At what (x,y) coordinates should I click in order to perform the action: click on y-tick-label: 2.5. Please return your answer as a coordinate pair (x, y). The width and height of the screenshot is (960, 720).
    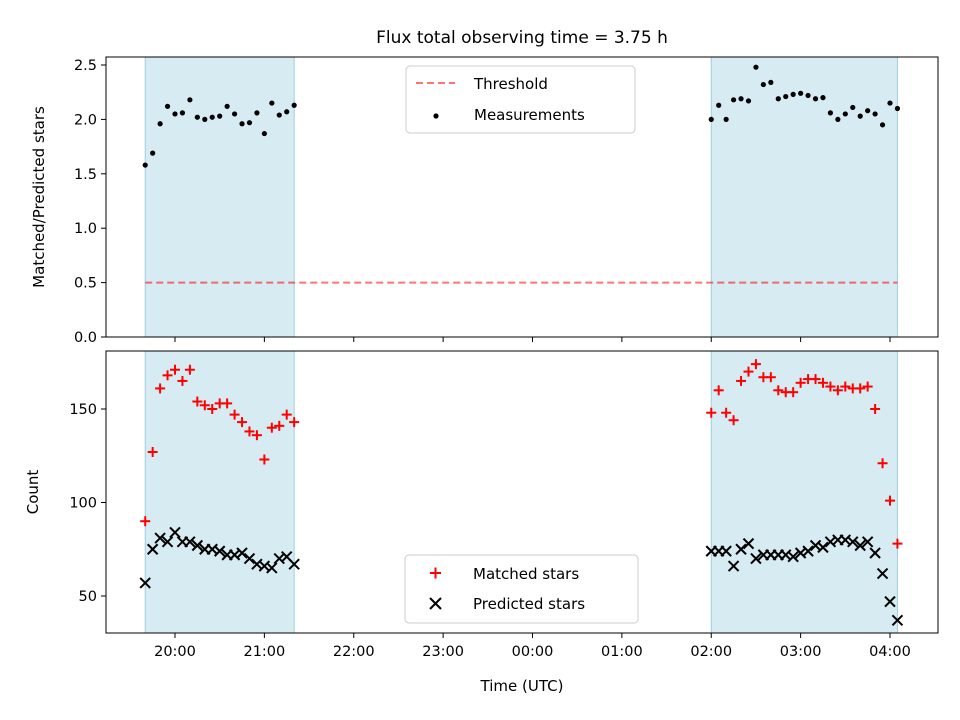
    Looking at the image, I should click on (85, 66).